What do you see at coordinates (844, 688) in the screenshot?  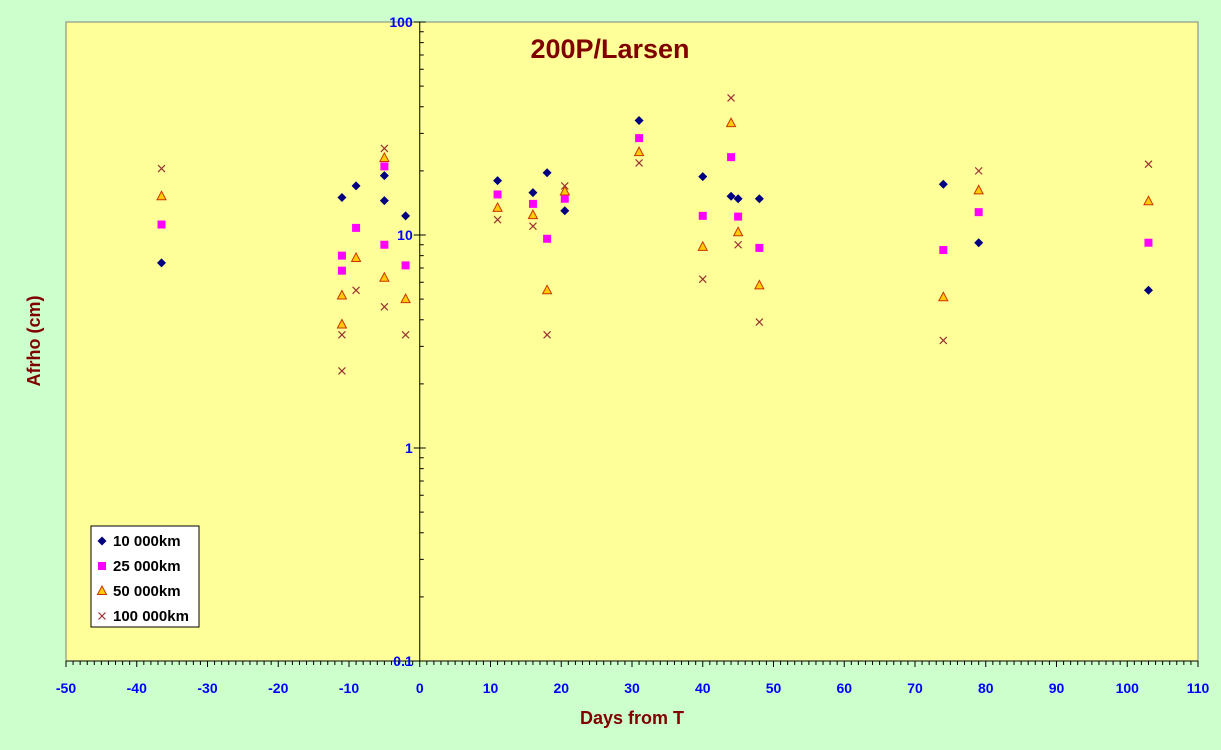 I see `x-tick-label: 60` at bounding box center [844, 688].